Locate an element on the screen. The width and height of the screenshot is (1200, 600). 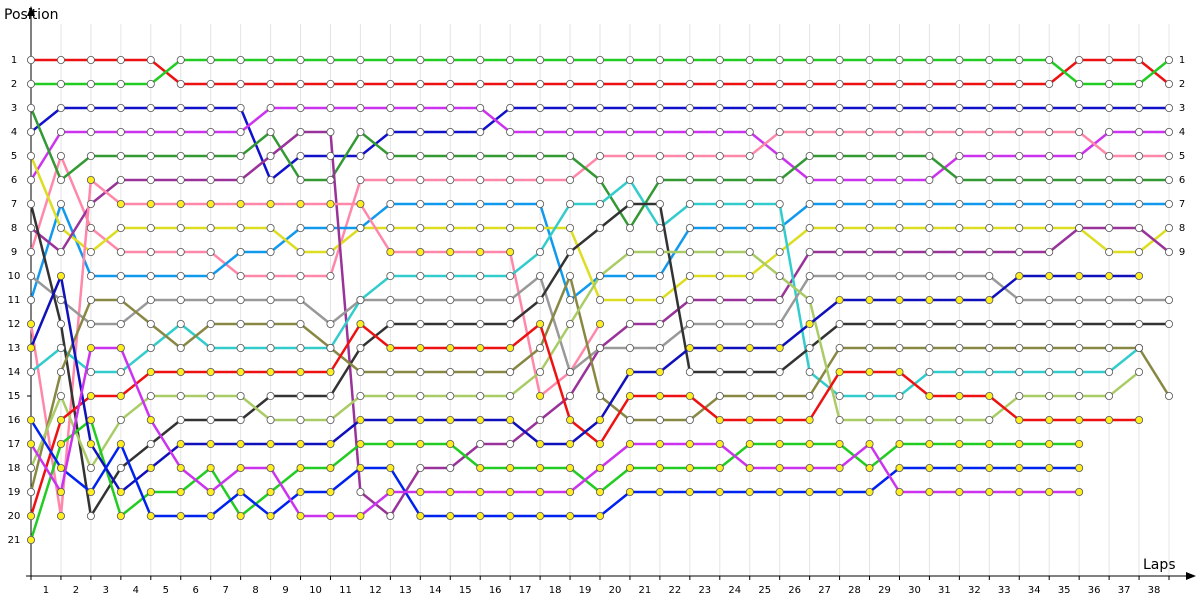
x-axis-arrow is located at coordinates (1191, 576).